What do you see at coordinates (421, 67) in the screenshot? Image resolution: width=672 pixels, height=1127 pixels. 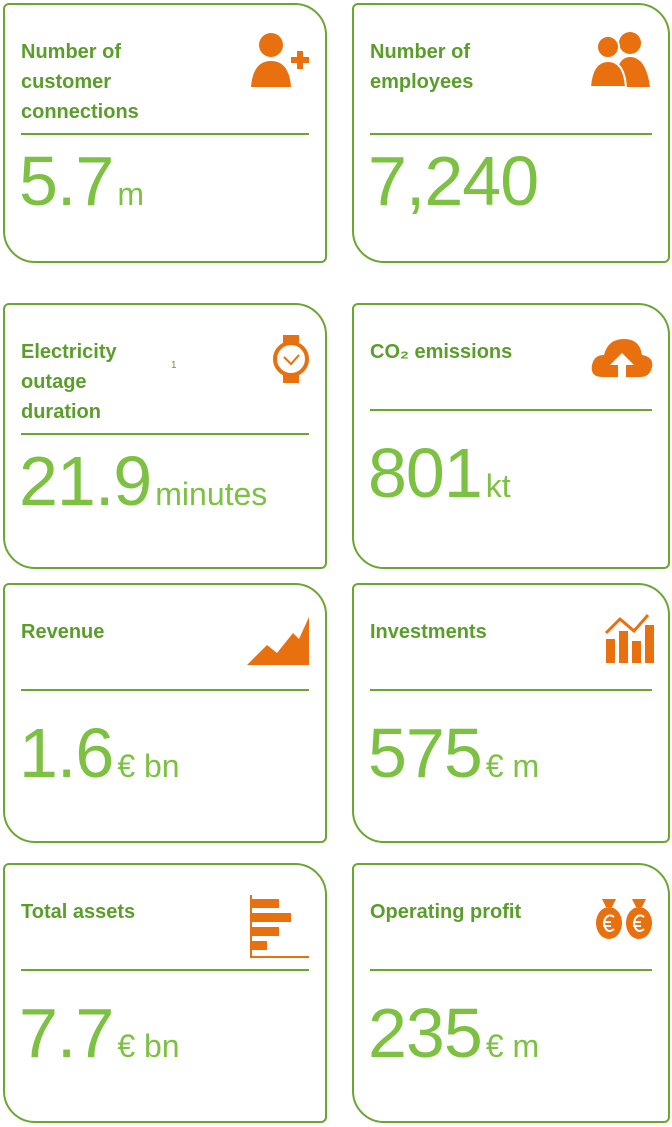 I see `kpi-label: Number of employees` at bounding box center [421, 67].